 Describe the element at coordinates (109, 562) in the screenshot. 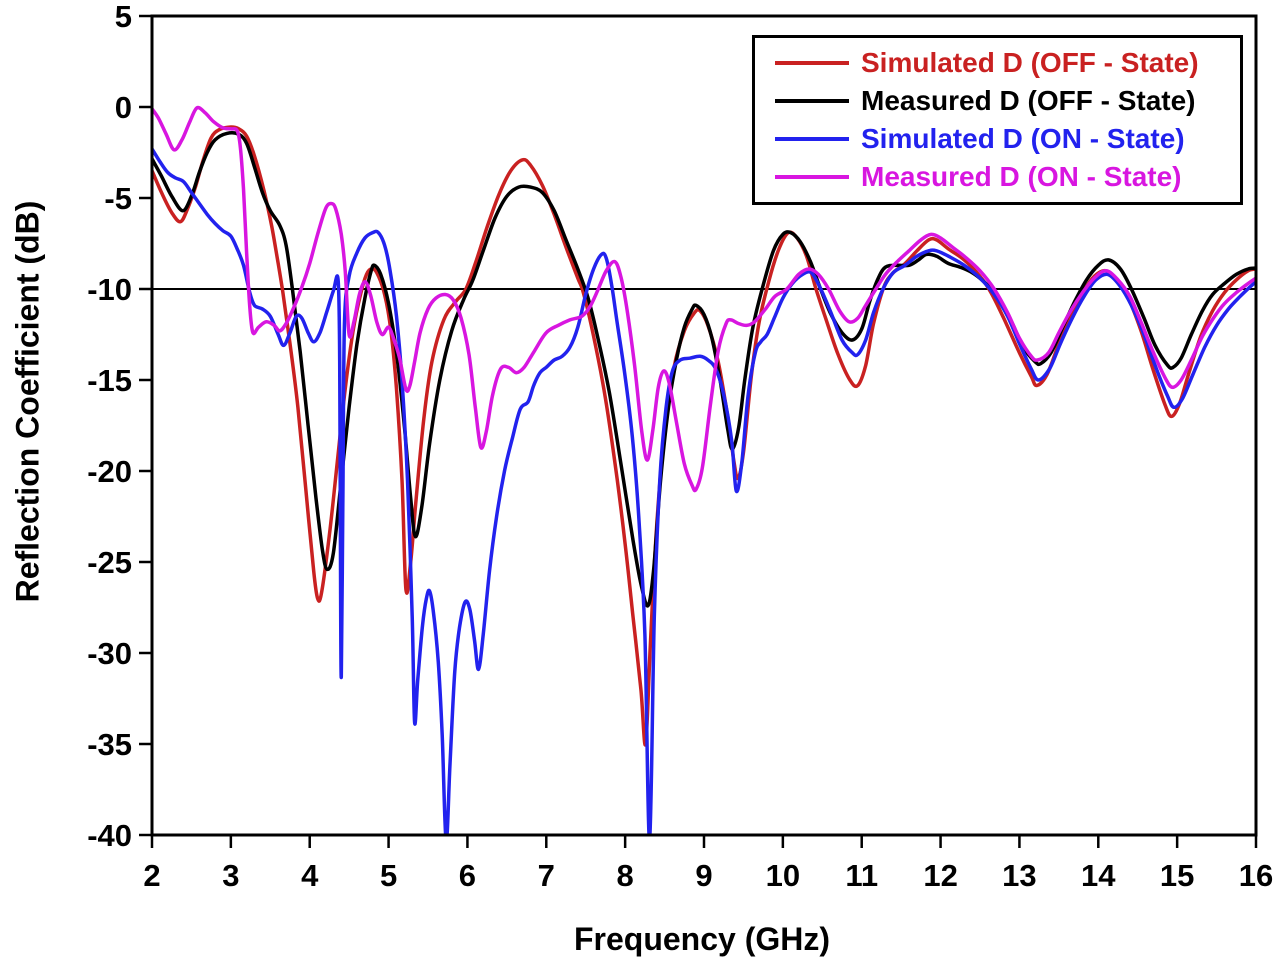

I see `y-tick-label: -25` at that location.